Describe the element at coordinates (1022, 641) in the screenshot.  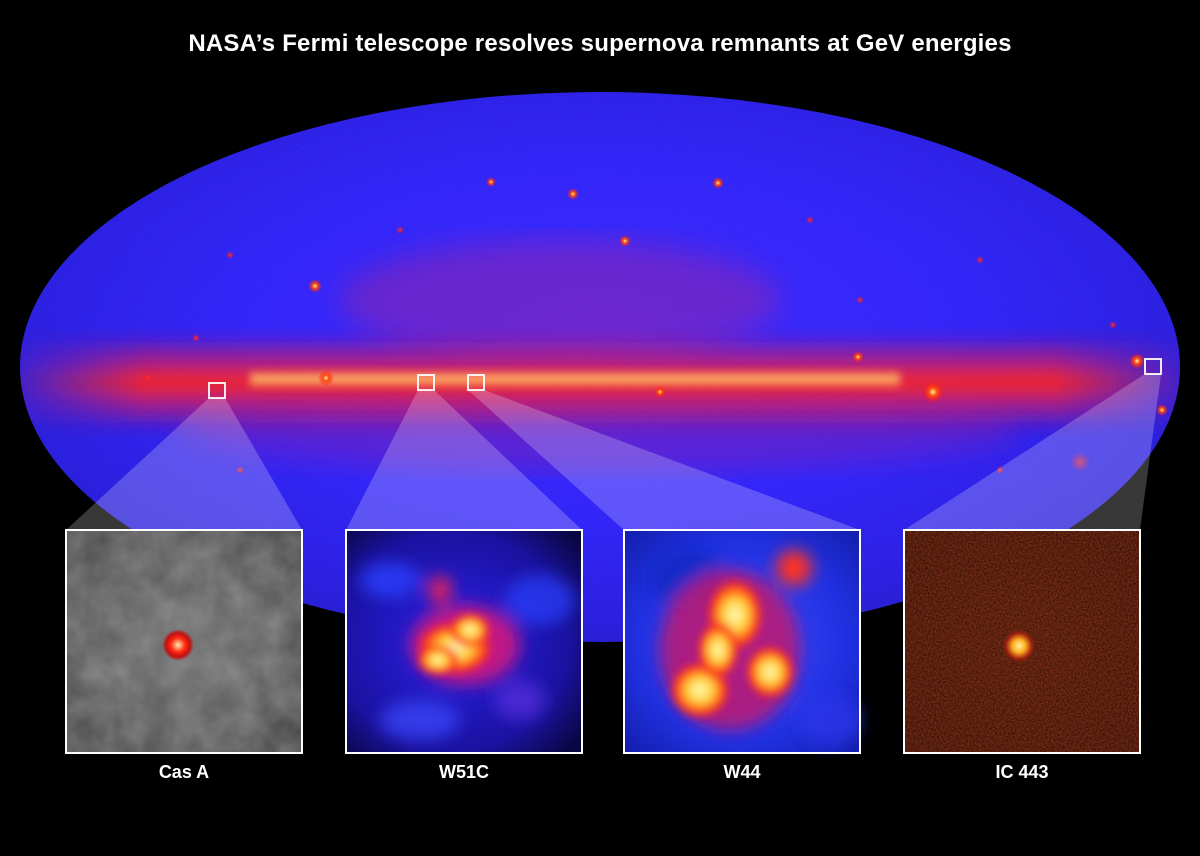
I see `inset-ic443` at that location.